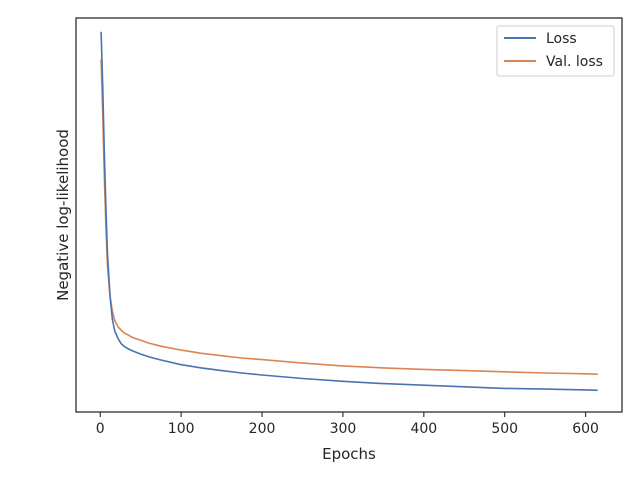 Image resolution: width=640 pixels, height=480 pixels. What do you see at coordinates (181, 429) in the screenshot?
I see `x-tick-label: 100` at bounding box center [181, 429].